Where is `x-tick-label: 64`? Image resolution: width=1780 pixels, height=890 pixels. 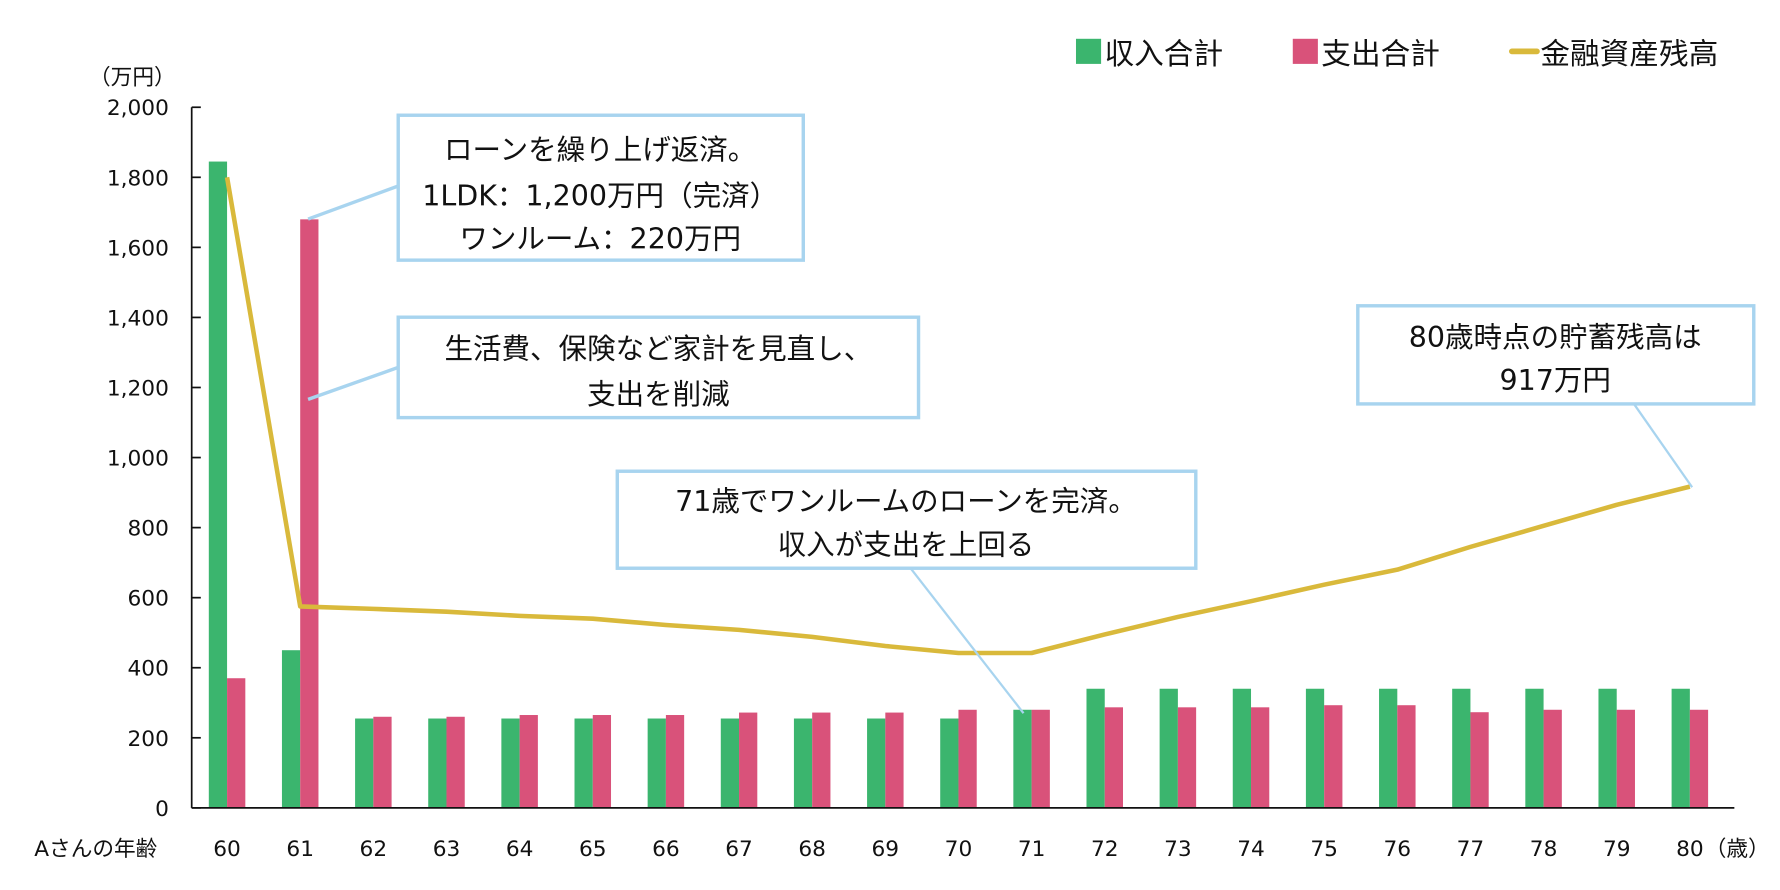 x-tick-label: 64 is located at coordinates (520, 849).